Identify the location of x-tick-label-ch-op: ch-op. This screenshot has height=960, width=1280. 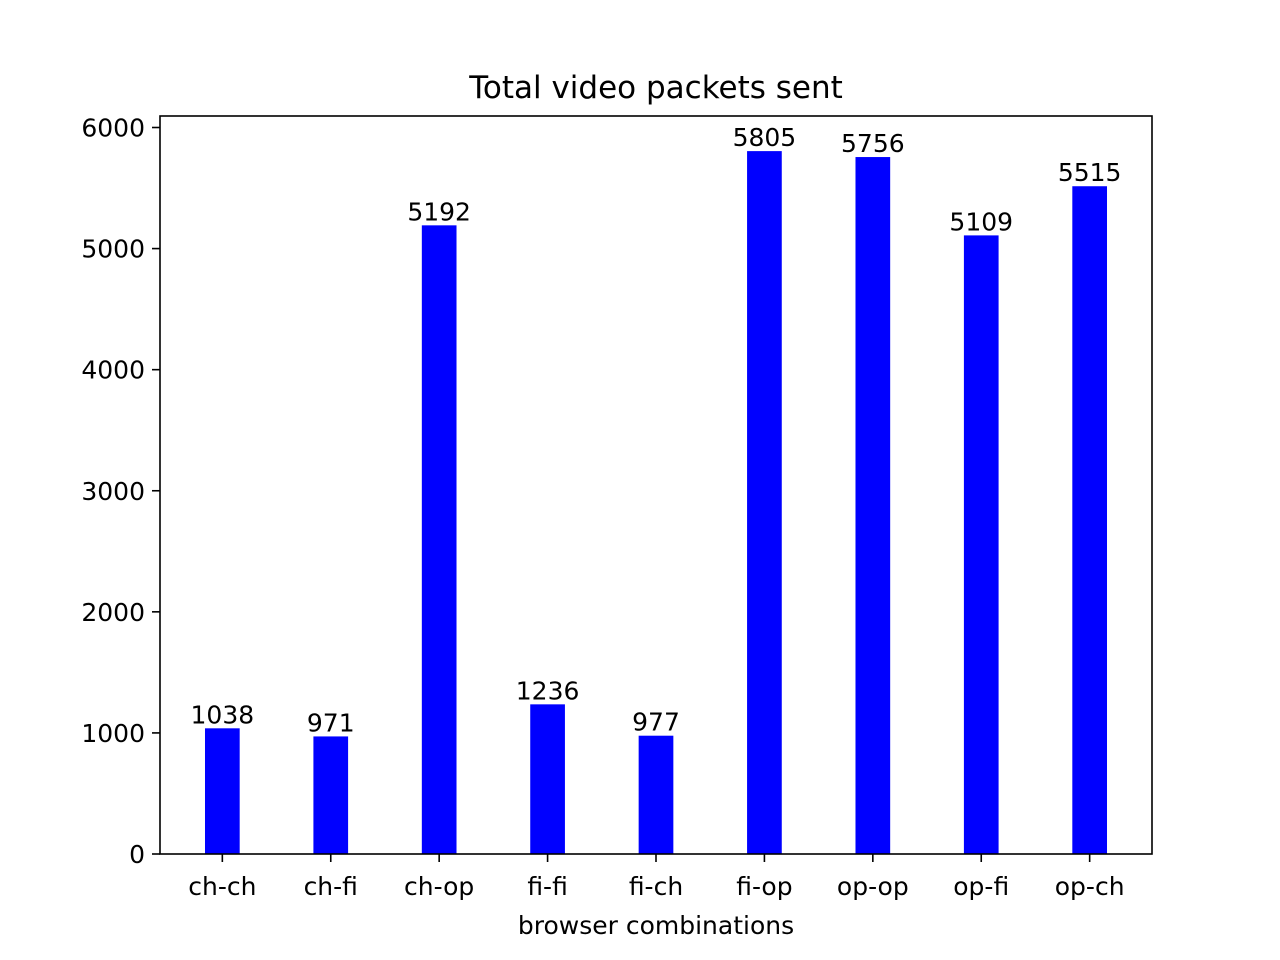
(439, 886).